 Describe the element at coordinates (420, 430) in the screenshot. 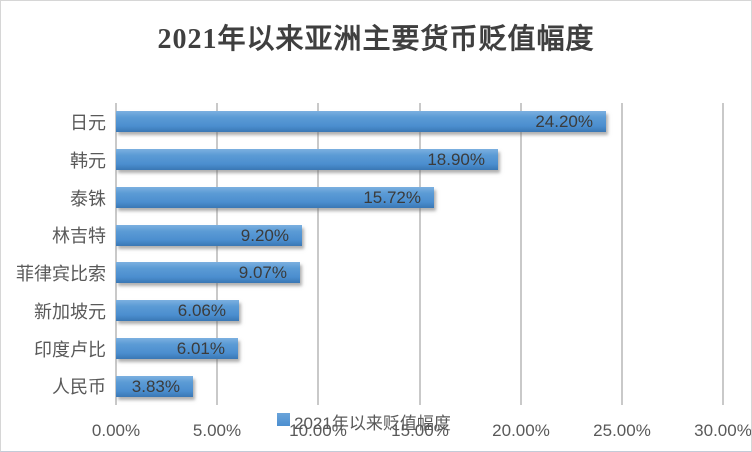

I see `x-axis-label: 15.00%` at that location.